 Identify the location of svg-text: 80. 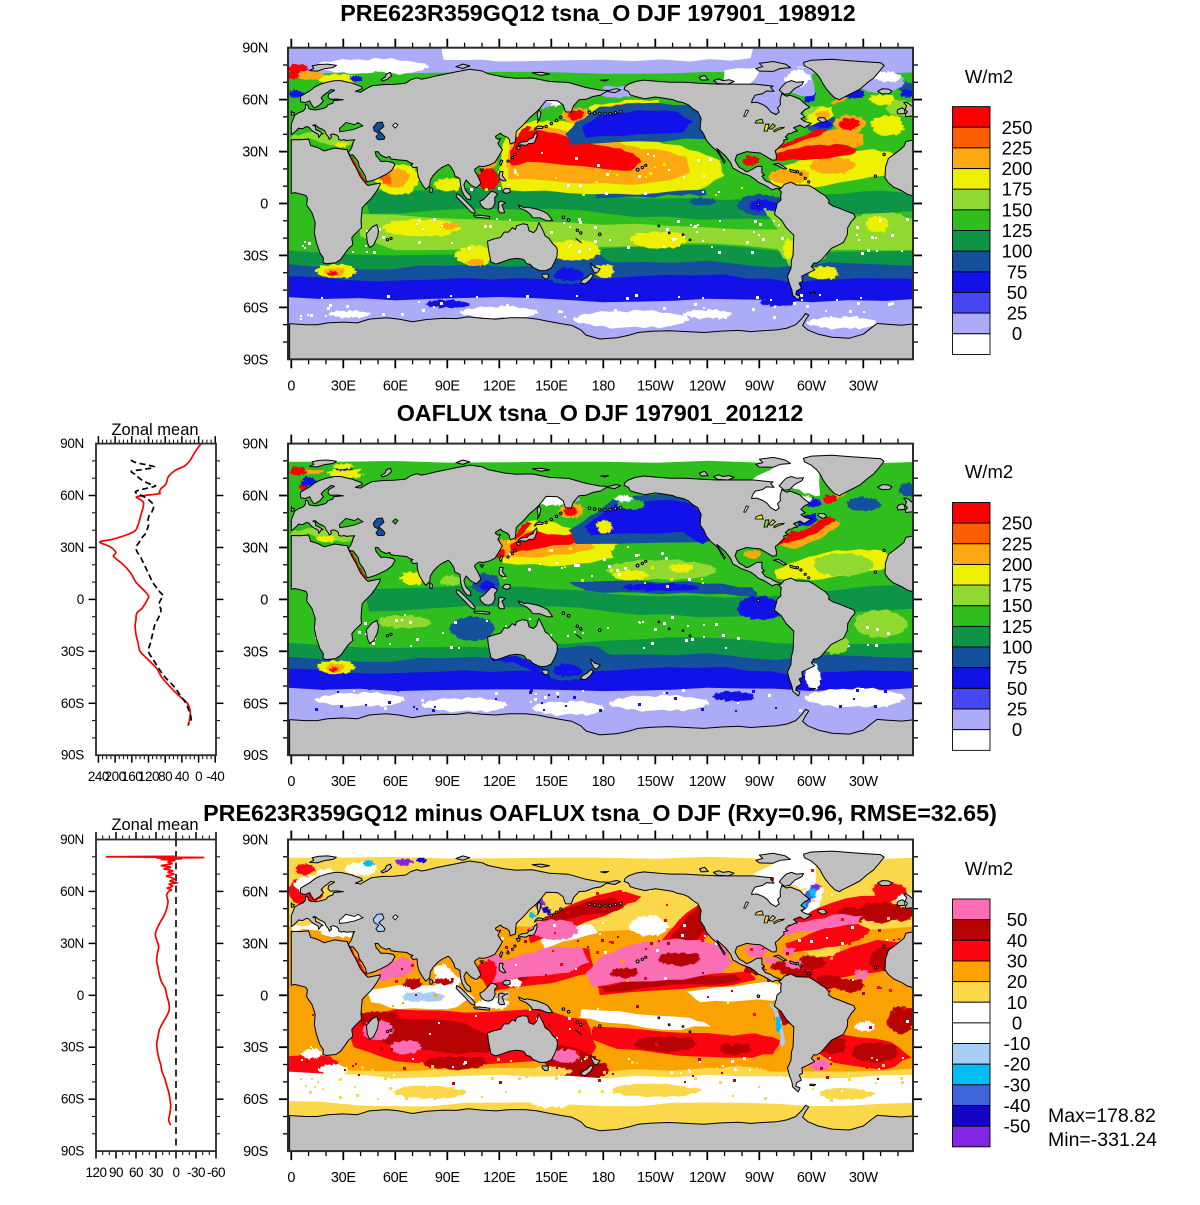
(165, 776).